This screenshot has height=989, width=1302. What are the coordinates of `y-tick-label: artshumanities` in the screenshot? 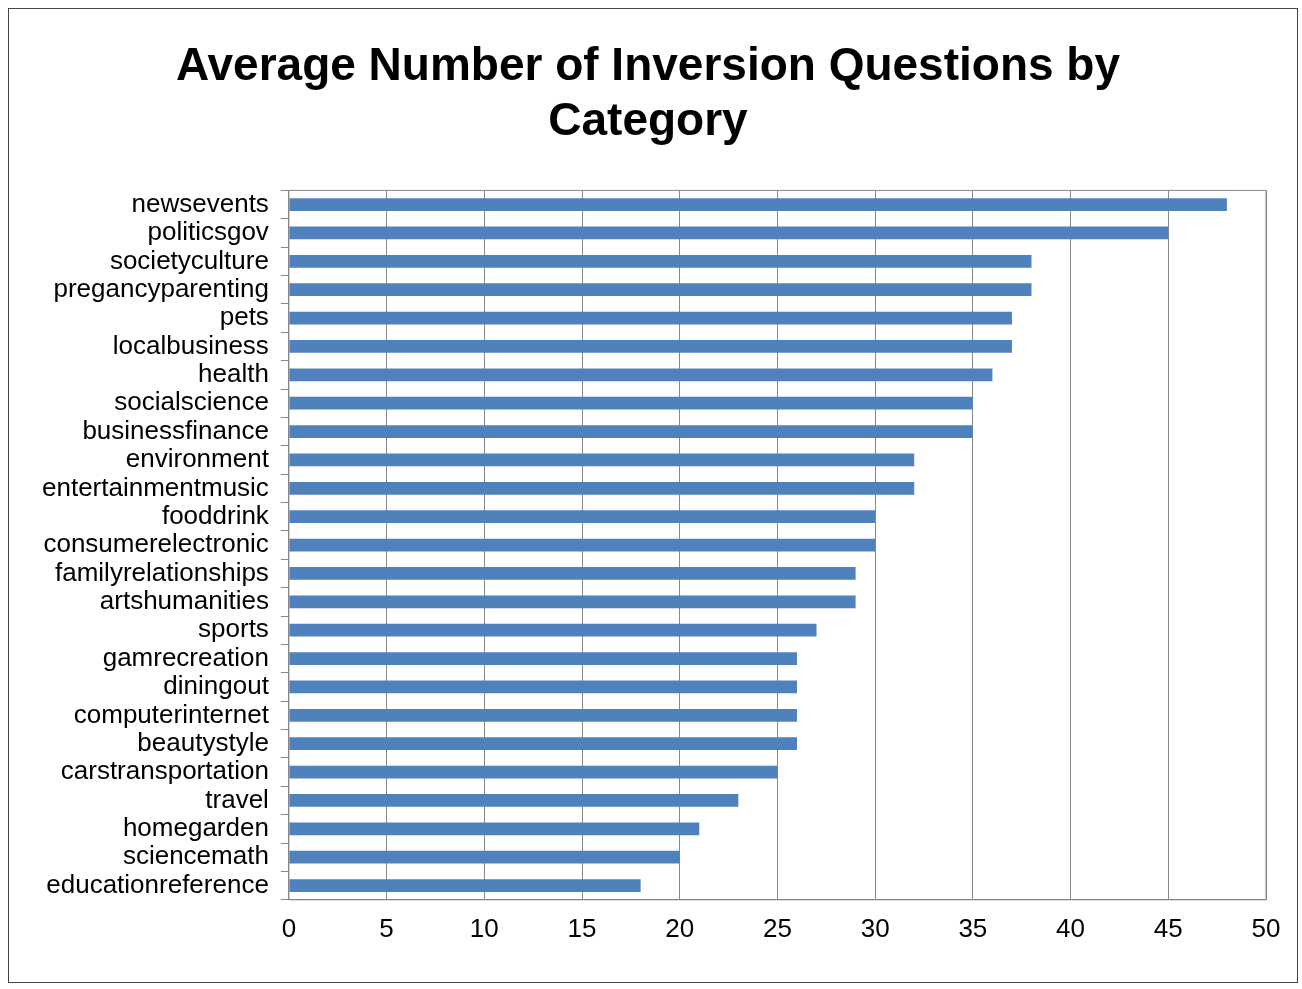 It's located at (184, 600).